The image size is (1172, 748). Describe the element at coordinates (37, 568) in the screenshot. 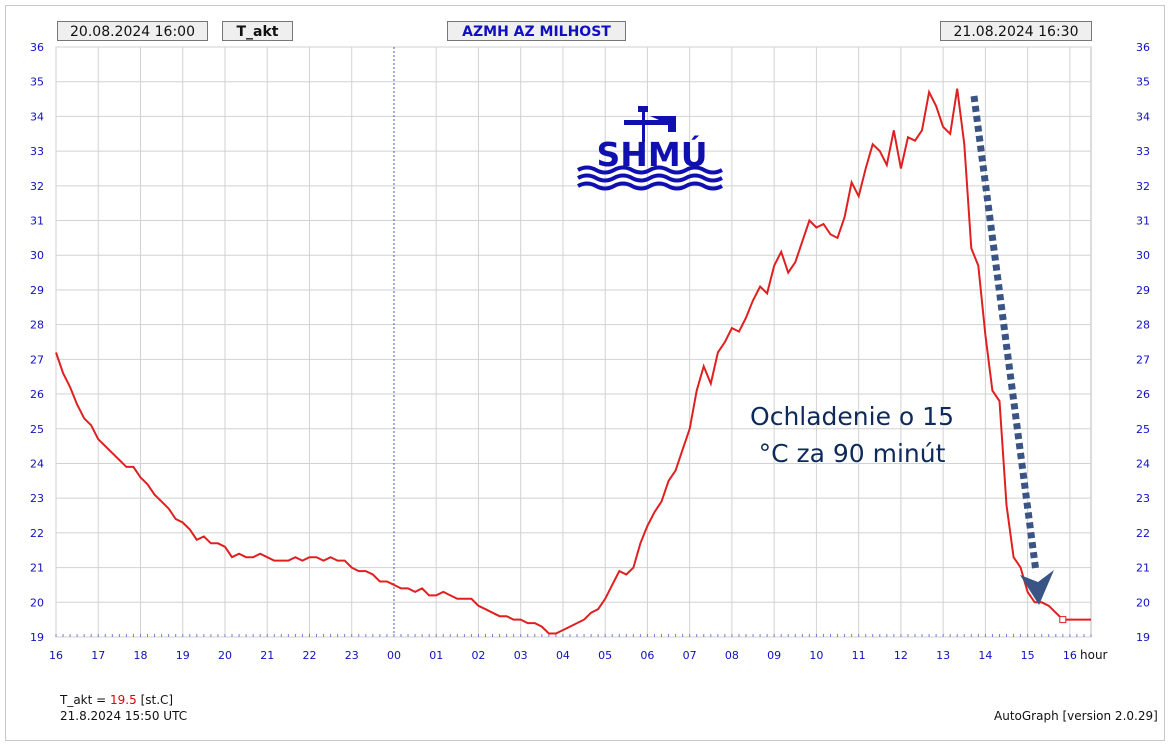

I see `y-tick-label-left: 21` at that location.